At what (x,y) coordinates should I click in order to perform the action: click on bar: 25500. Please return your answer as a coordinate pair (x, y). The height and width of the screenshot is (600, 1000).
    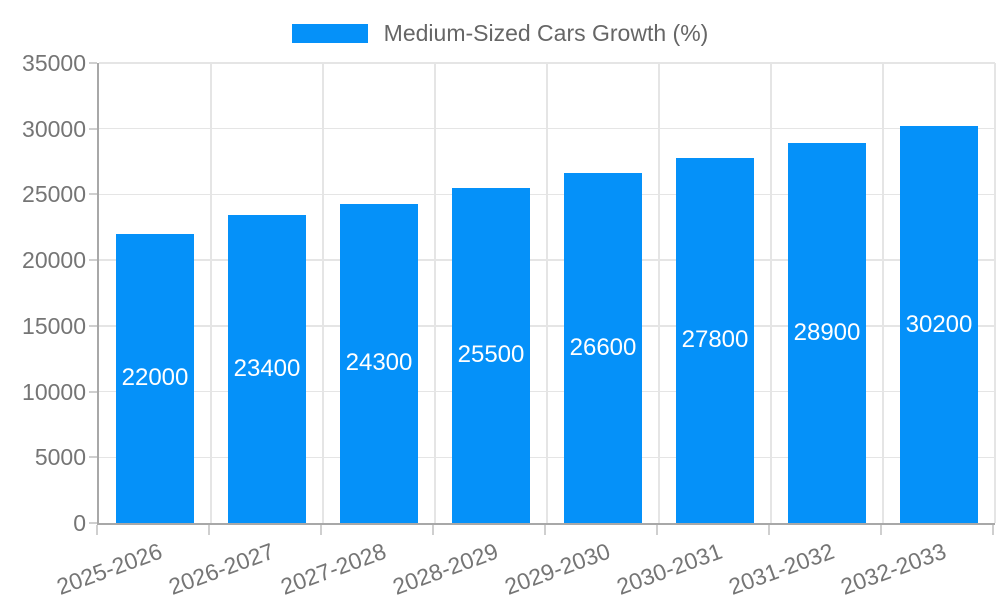
    Looking at the image, I should click on (491, 355).